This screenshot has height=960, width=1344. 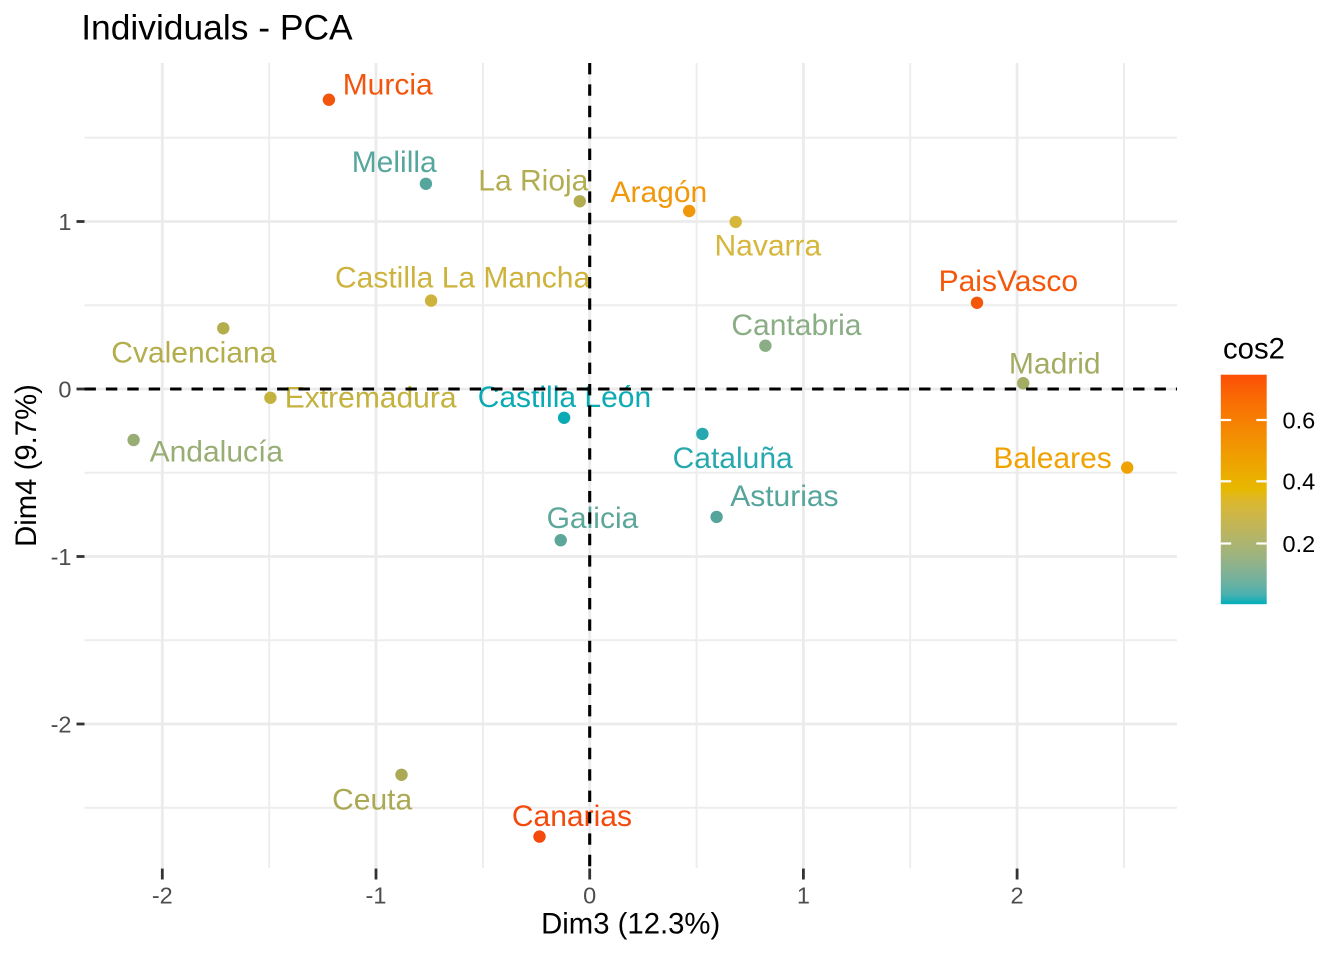 I want to click on svg-text: Extremadura, so click(x=371, y=397).